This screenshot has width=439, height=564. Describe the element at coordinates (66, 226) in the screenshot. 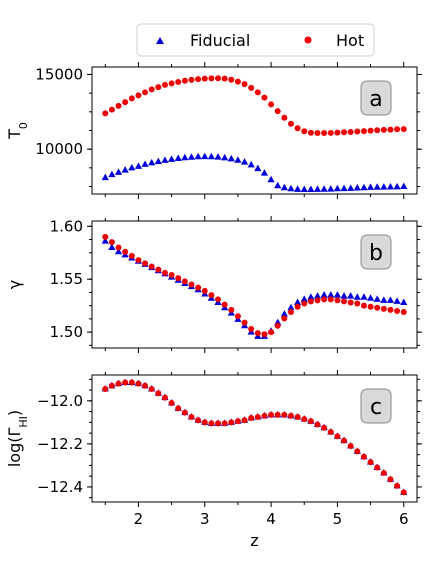

I see `y-tick-label: 1.60` at that location.